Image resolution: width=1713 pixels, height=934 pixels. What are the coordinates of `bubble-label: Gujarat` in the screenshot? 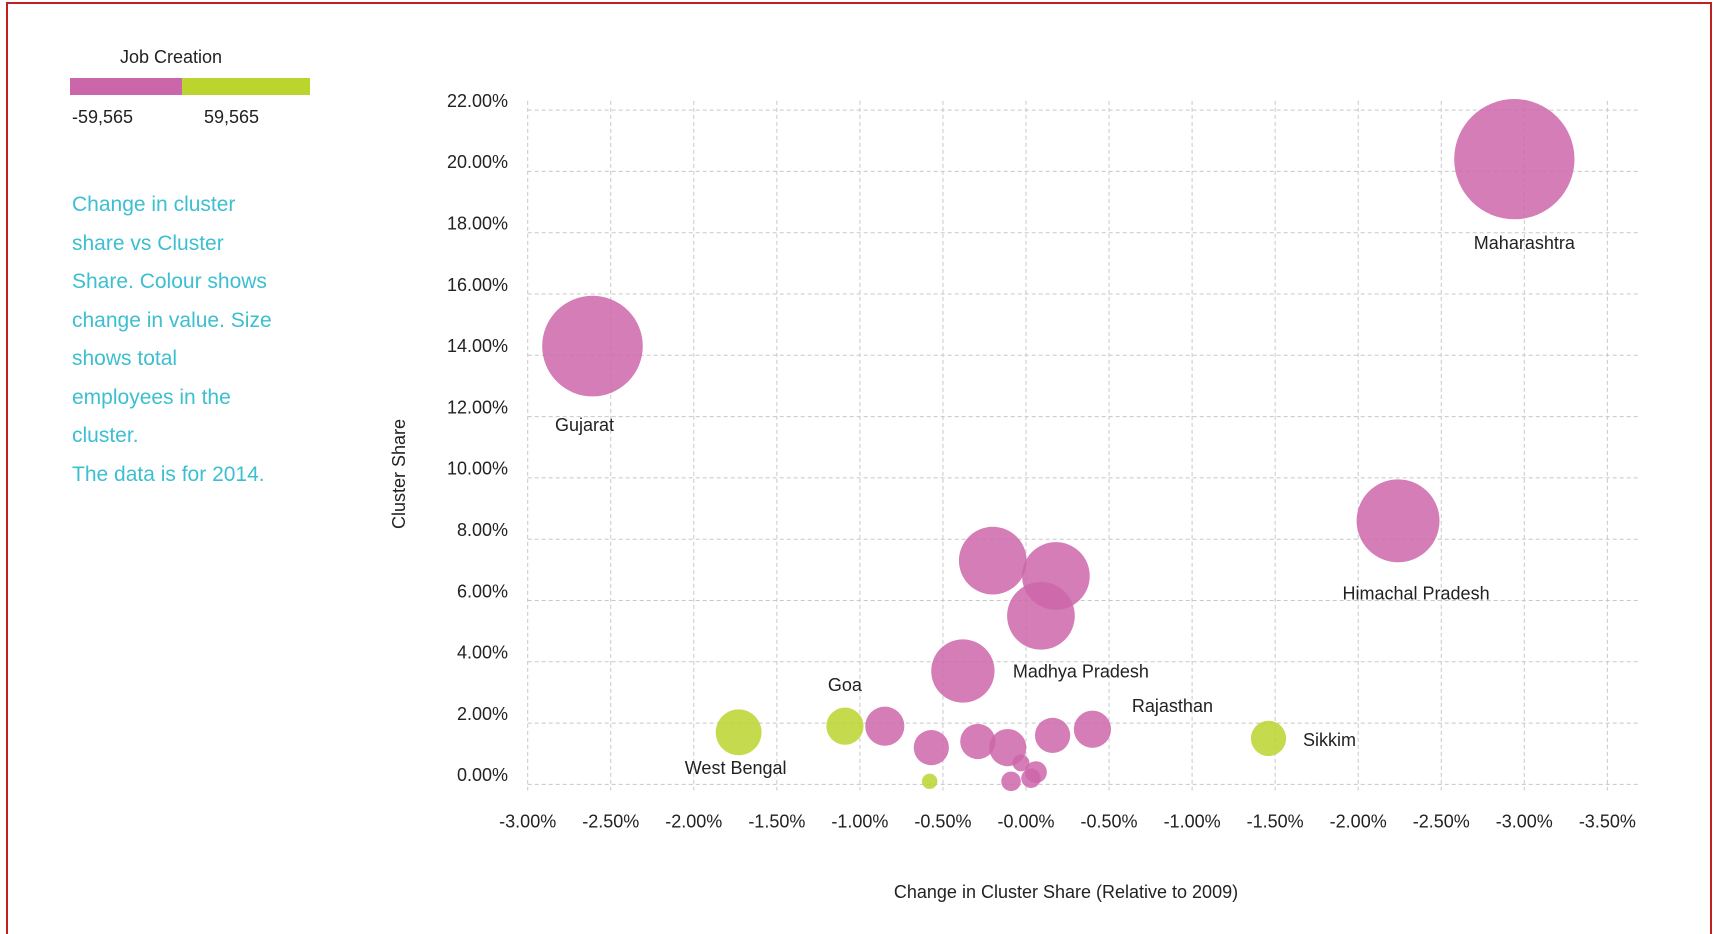 It's located at (584, 425).